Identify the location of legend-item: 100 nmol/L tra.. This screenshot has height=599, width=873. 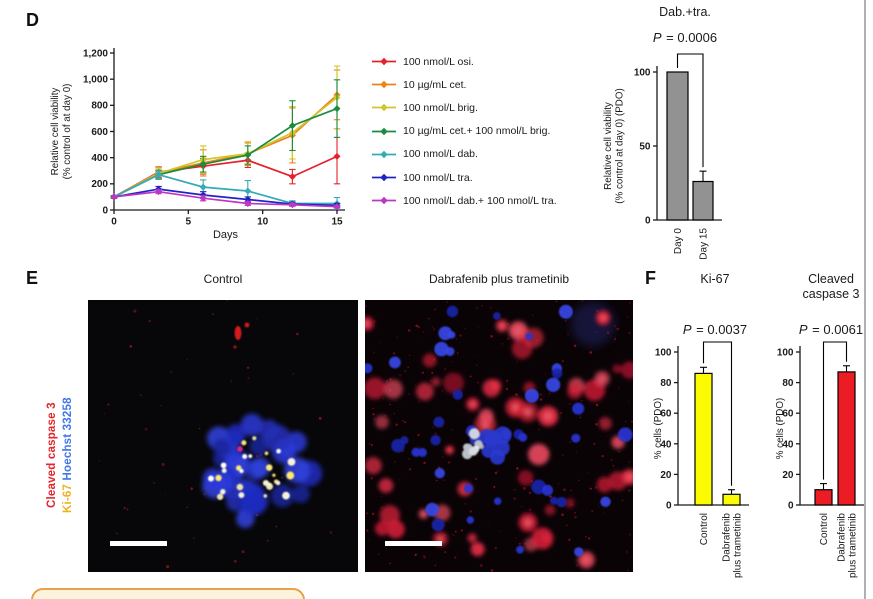
(464, 177).